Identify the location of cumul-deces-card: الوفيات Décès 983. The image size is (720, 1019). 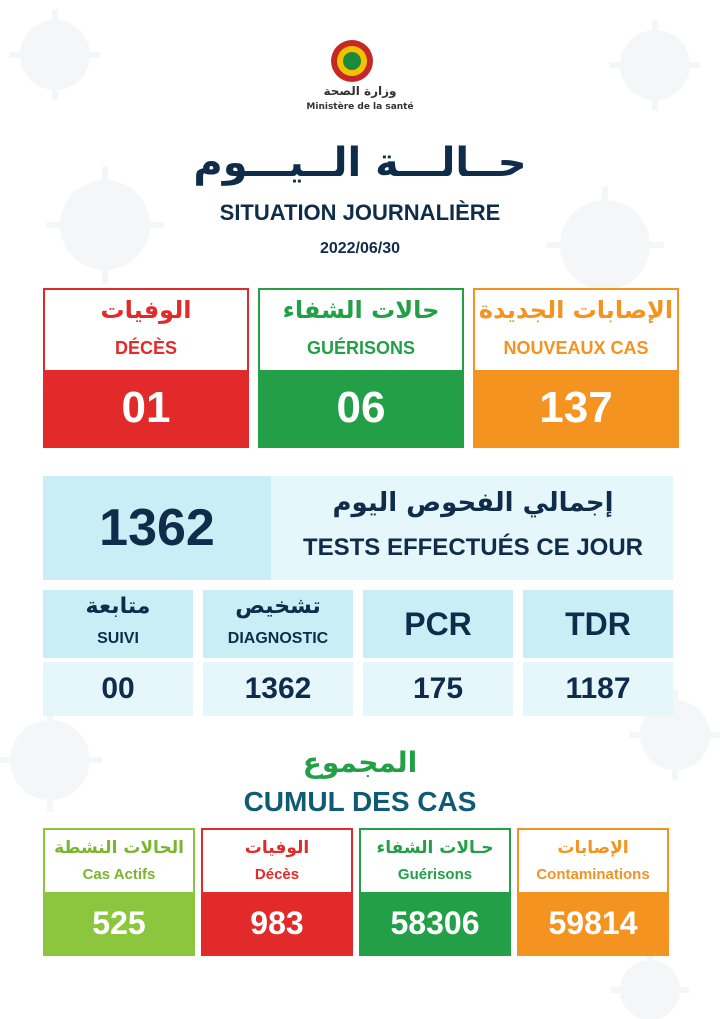
(277, 892).